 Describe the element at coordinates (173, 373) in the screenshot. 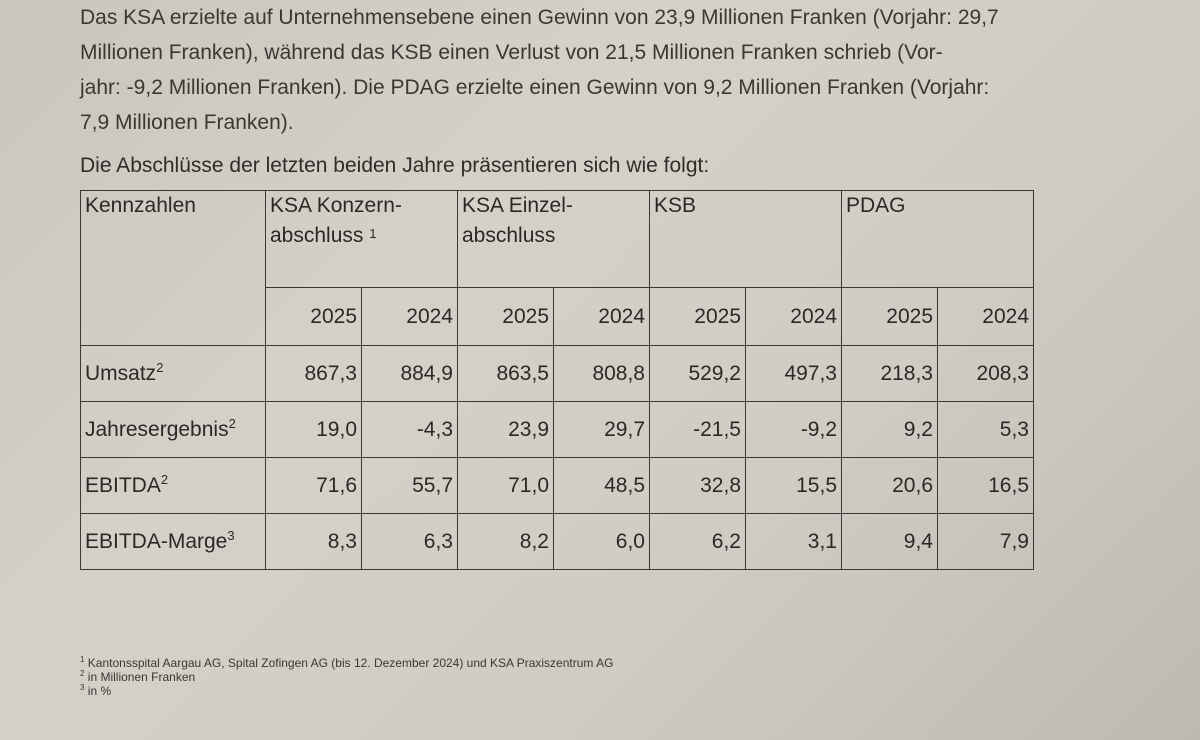

I see `row-label: Umsatz2` at that location.